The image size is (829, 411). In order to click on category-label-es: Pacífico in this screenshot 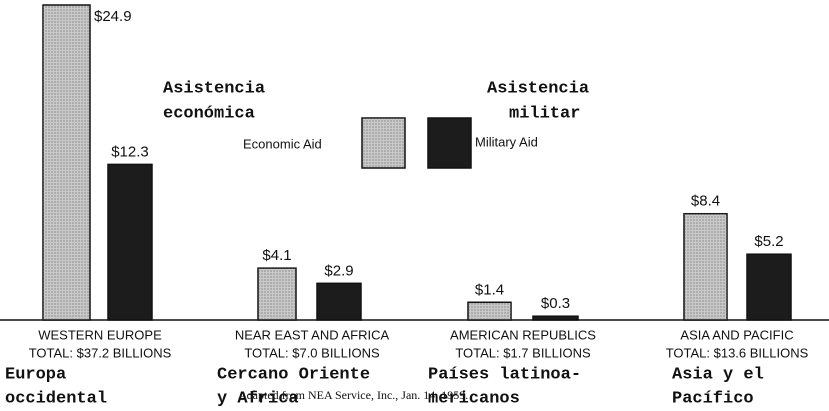, I will do `click(713, 398)`.